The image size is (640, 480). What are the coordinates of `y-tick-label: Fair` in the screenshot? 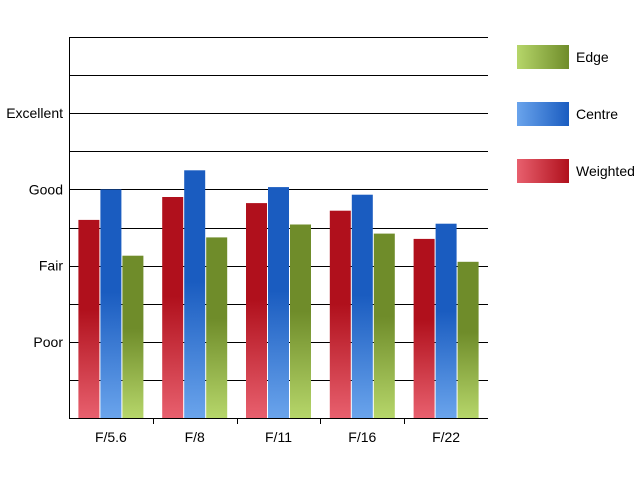 It's located at (51, 266).